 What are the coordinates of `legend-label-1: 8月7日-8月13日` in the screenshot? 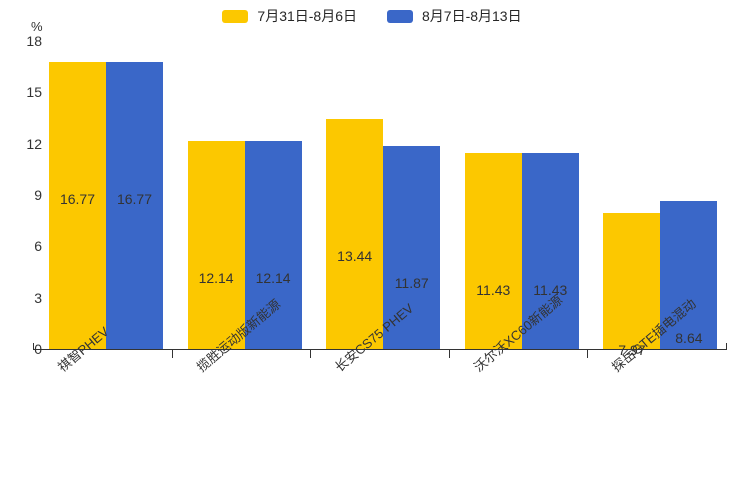 It's located at (472, 16).